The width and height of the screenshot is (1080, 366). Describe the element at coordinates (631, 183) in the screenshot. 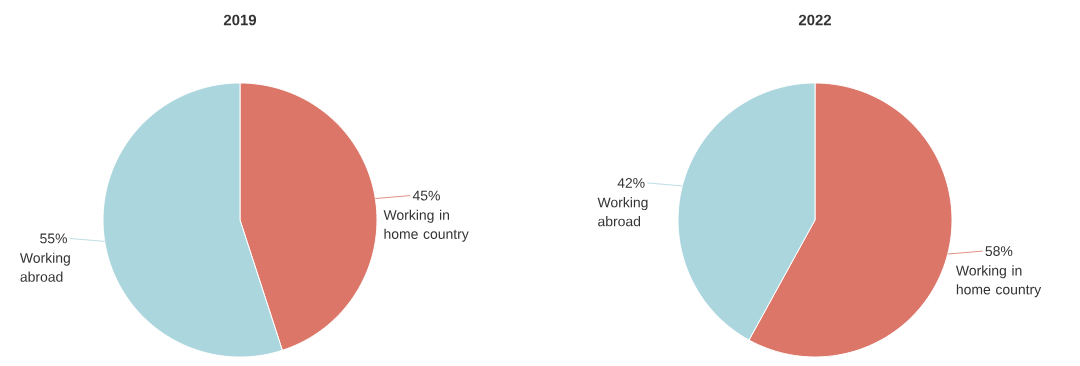

I see `data-label: 42%` at that location.